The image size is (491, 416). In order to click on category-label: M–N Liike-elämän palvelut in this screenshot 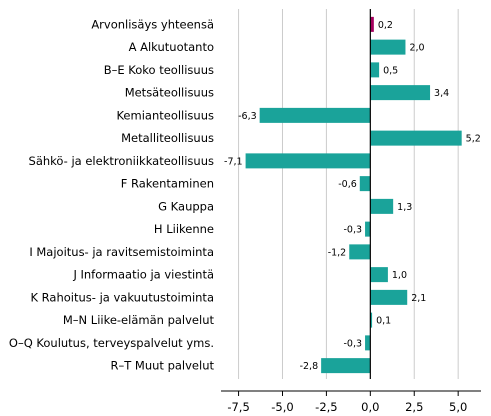, I will do `click(139, 320)`.